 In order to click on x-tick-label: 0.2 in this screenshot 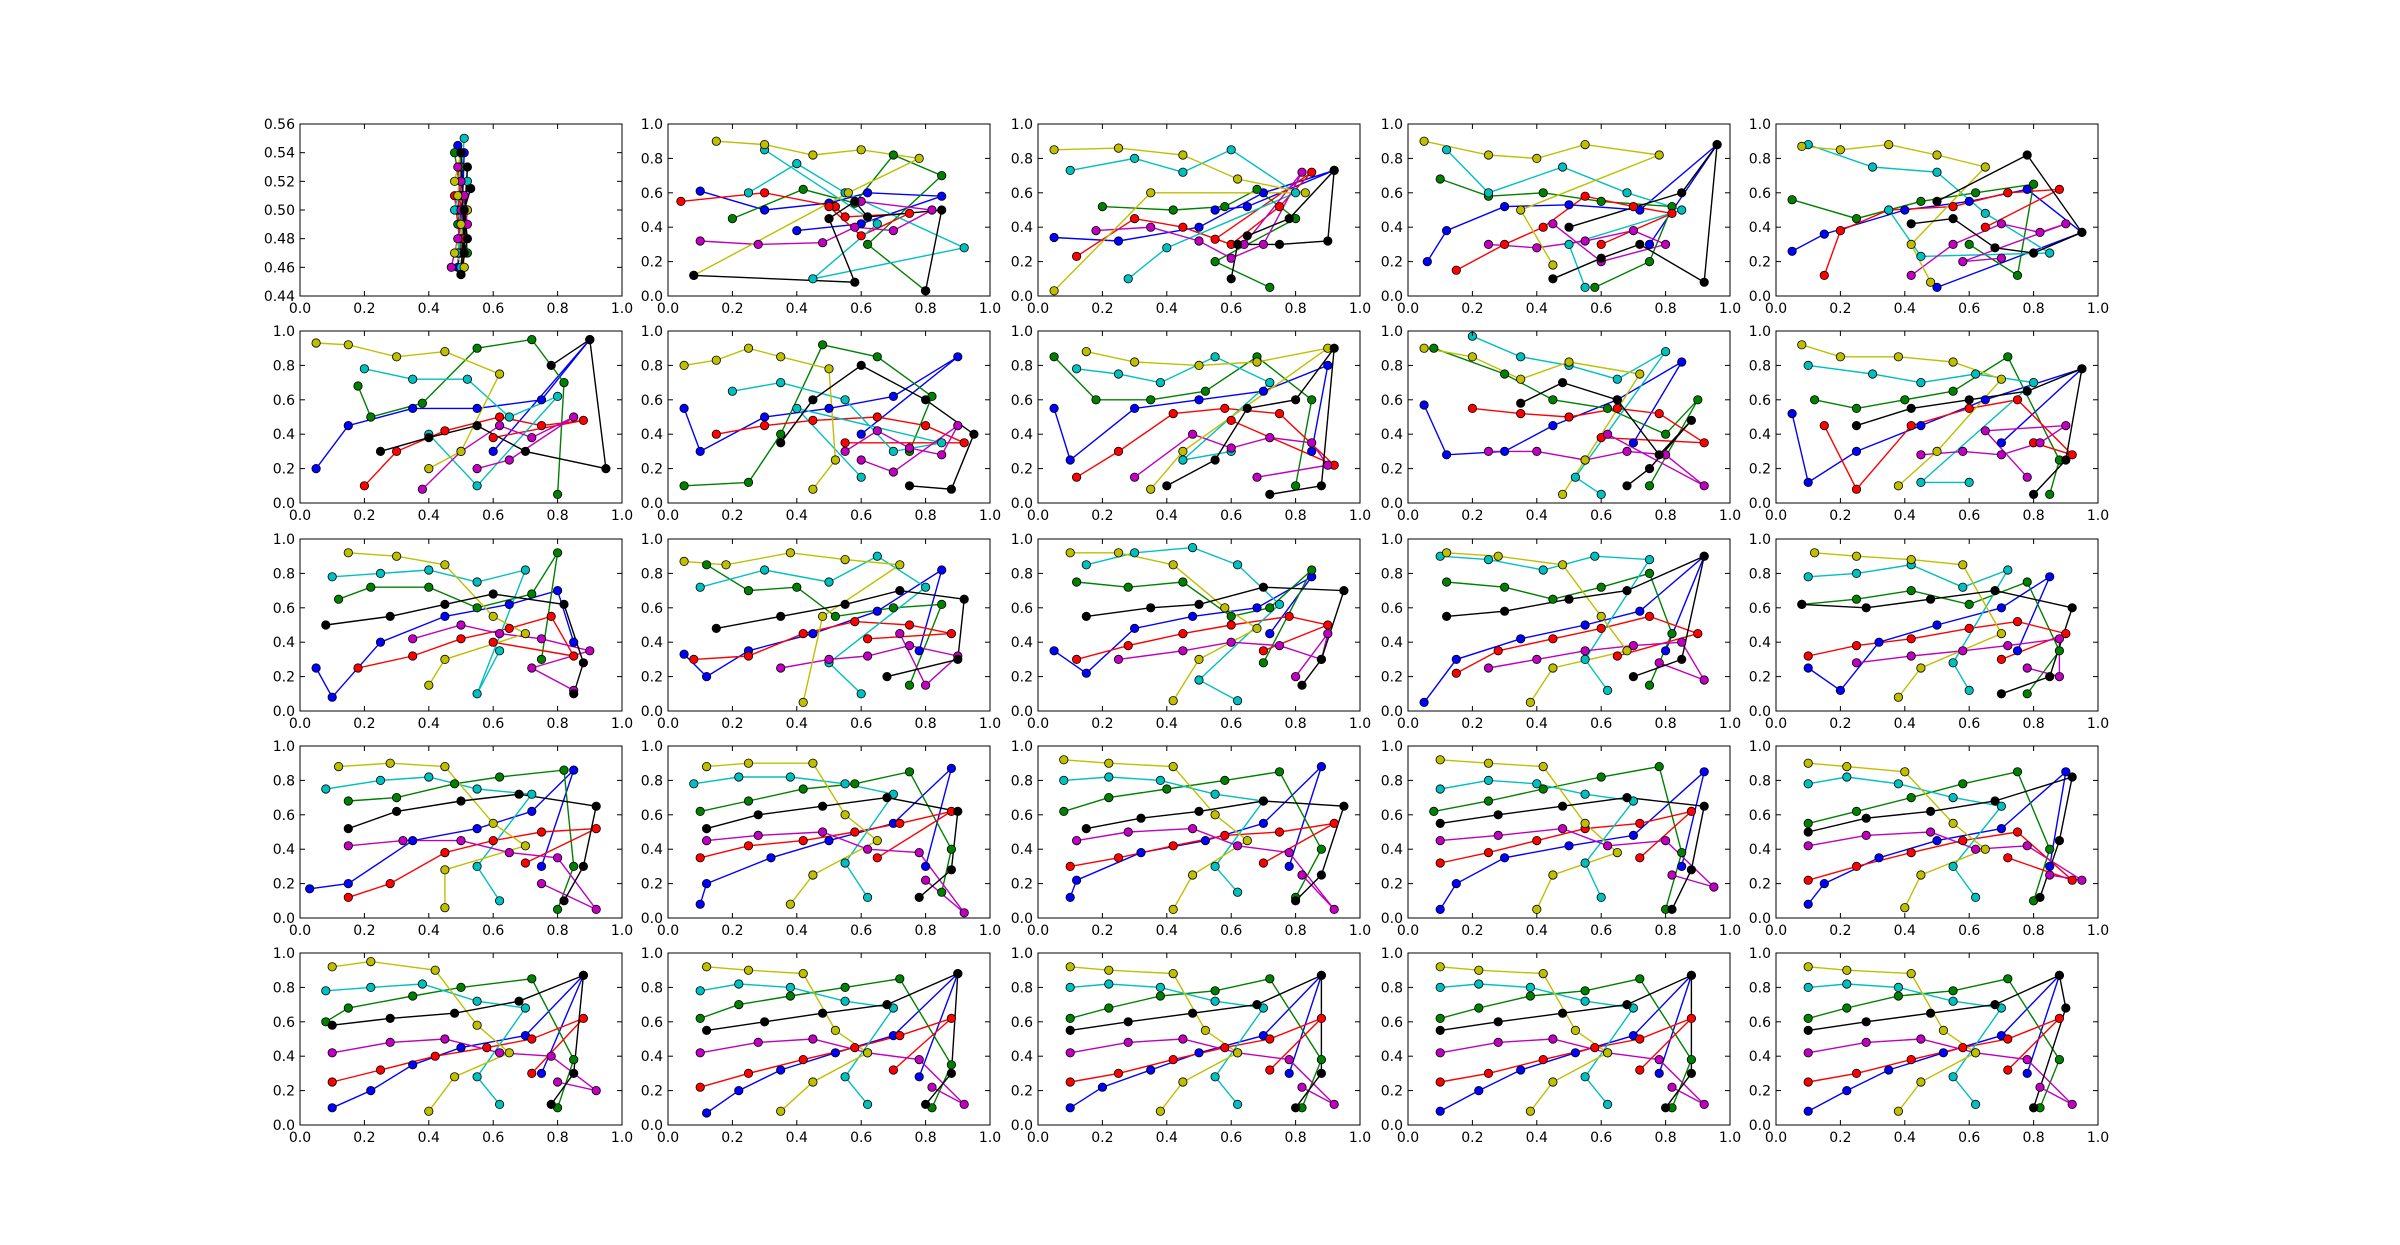, I will do `click(364, 724)`.